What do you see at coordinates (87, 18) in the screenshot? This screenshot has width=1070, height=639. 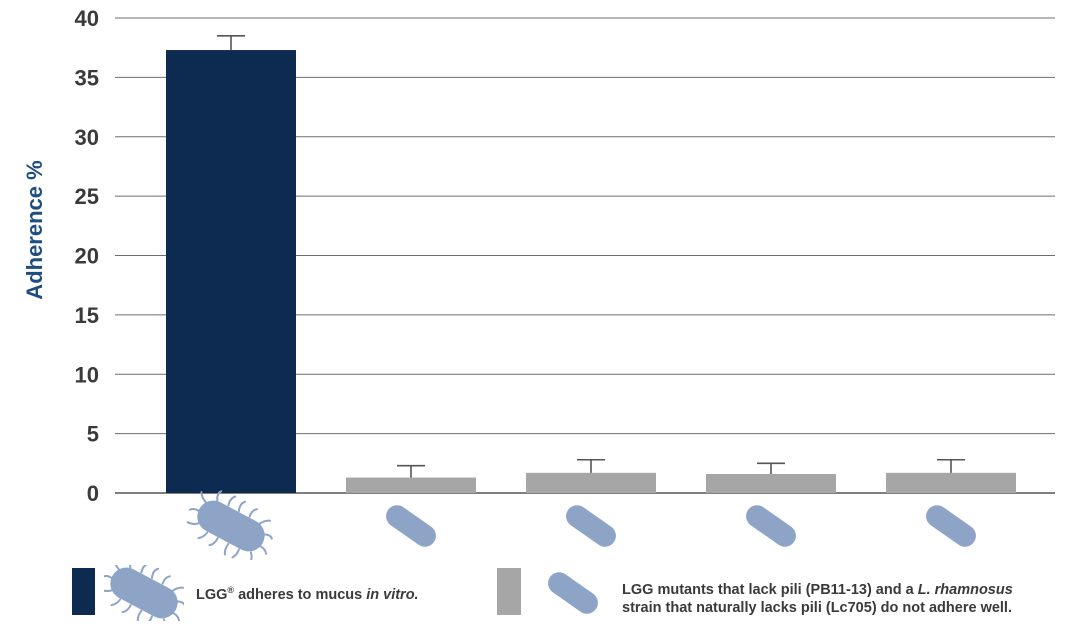 I see `y-tick-label: 40` at bounding box center [87, 18].